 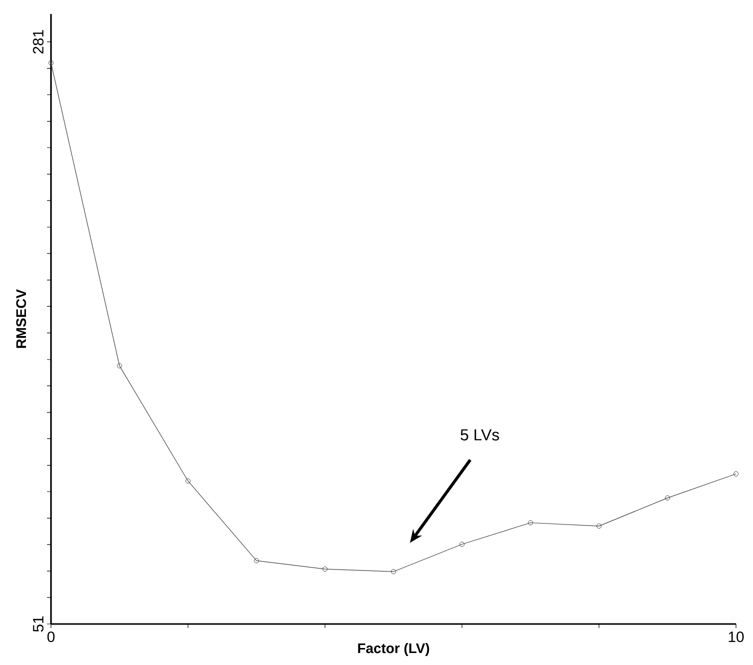 What do you see at coordinates (736, 637) in the screenshot?
I see `x-tick-label: 10` at bounding box center [736, 637].